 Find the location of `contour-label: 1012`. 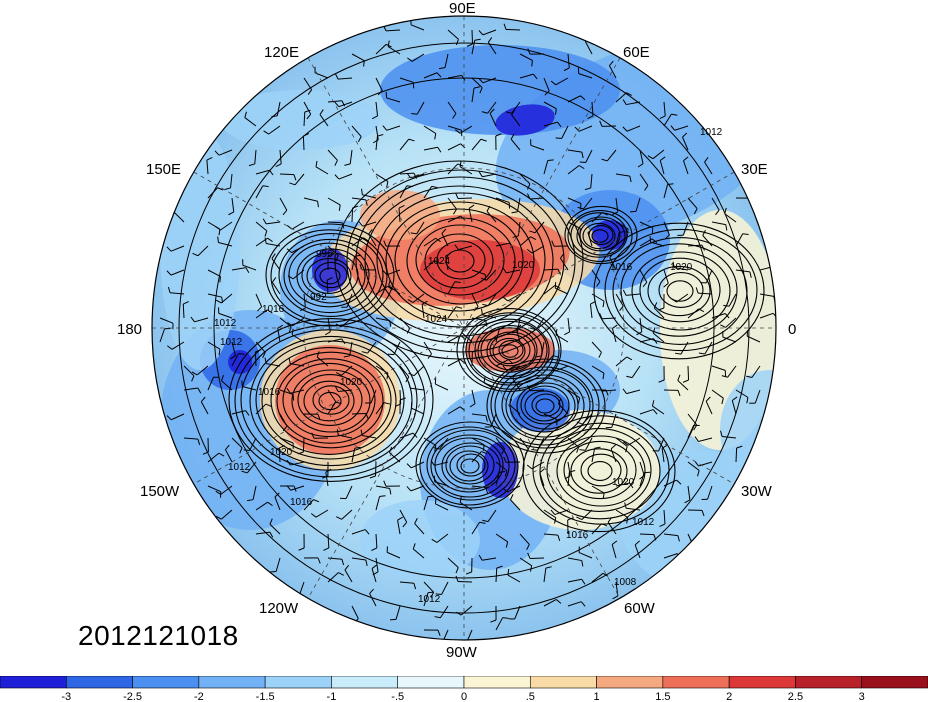

contour-label: 1012 is located at coordinates (231, 342).